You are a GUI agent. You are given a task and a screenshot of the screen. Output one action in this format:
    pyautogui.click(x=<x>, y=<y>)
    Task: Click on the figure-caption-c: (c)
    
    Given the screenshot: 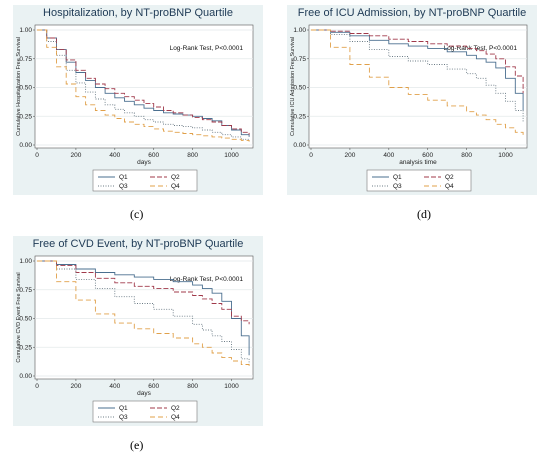 What is the action you would take?
    pyautogui.click(x=137, y=214)
    